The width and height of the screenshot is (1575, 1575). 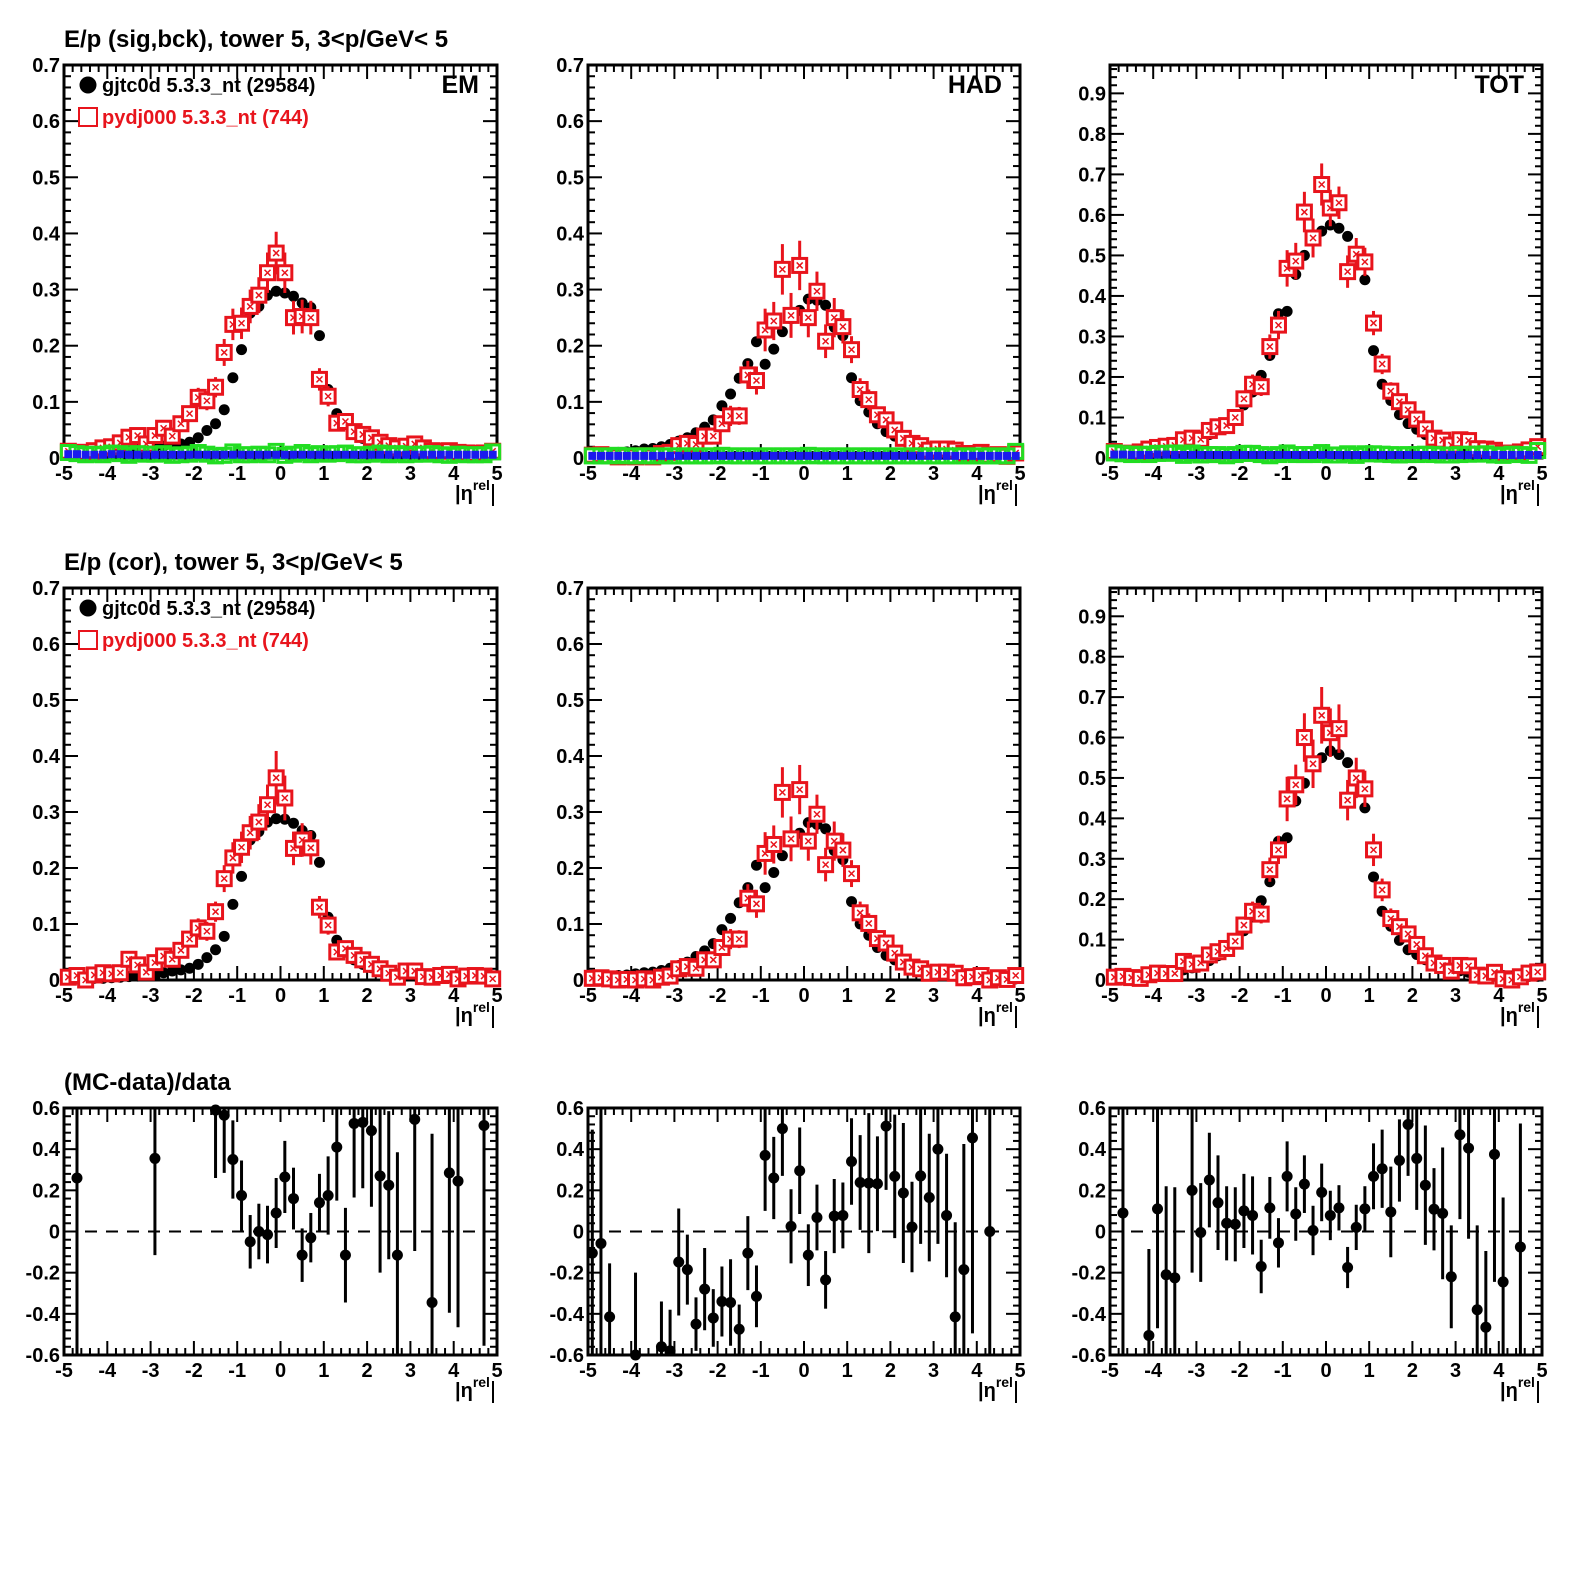 What do you see at coordinates (208, 86) in the screenshot?
I see `legend-entry-text: gjtc0d 5.3.3_nt (29584)` at bounding box center [208, 86].